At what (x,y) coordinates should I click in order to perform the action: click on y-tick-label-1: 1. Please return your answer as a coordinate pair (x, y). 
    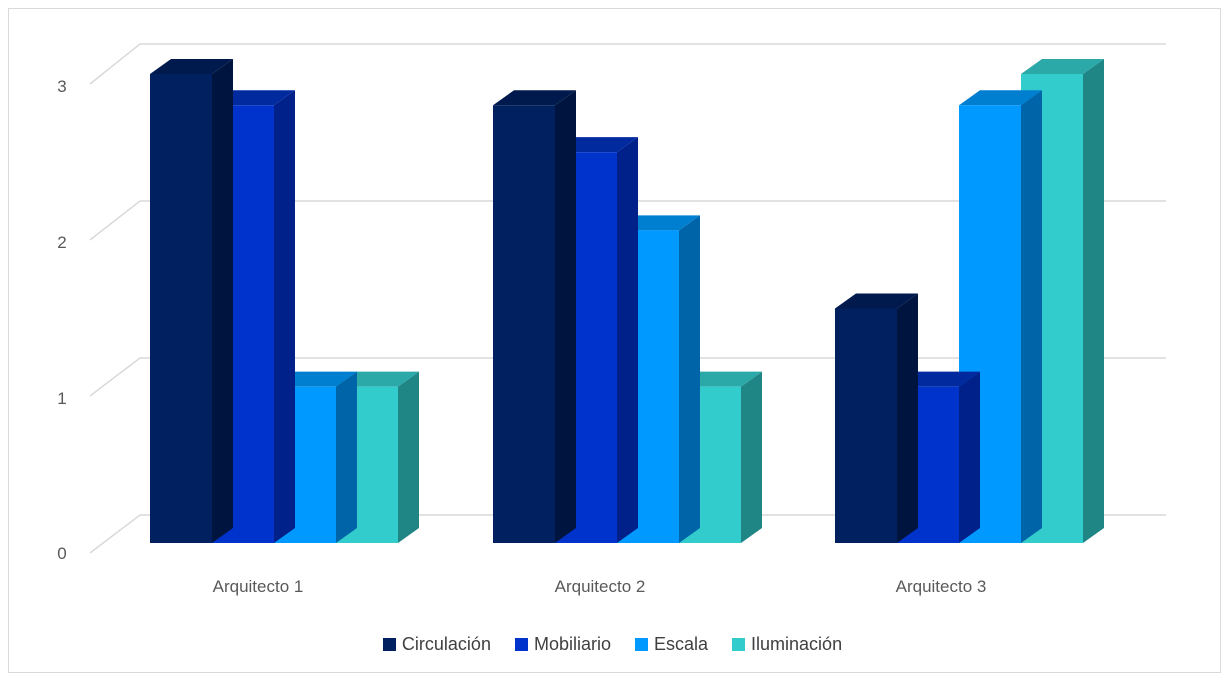
    Looking at the image, I should click on (61, 398).